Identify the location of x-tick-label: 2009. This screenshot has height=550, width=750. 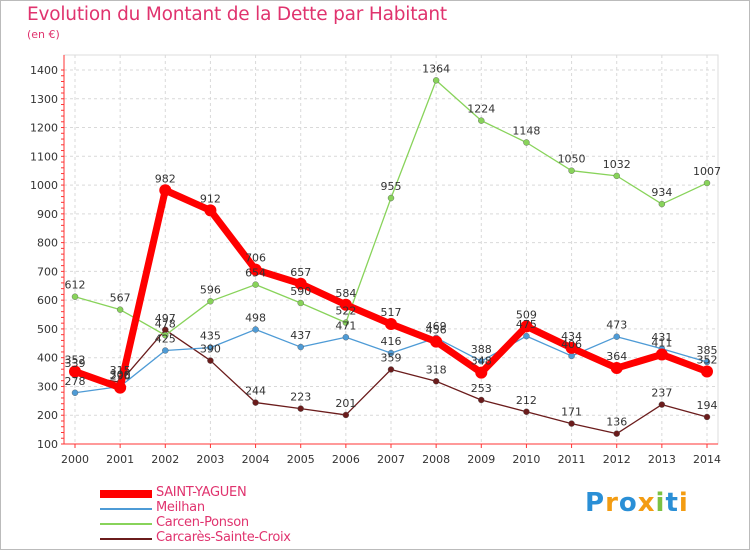
(481, 459).